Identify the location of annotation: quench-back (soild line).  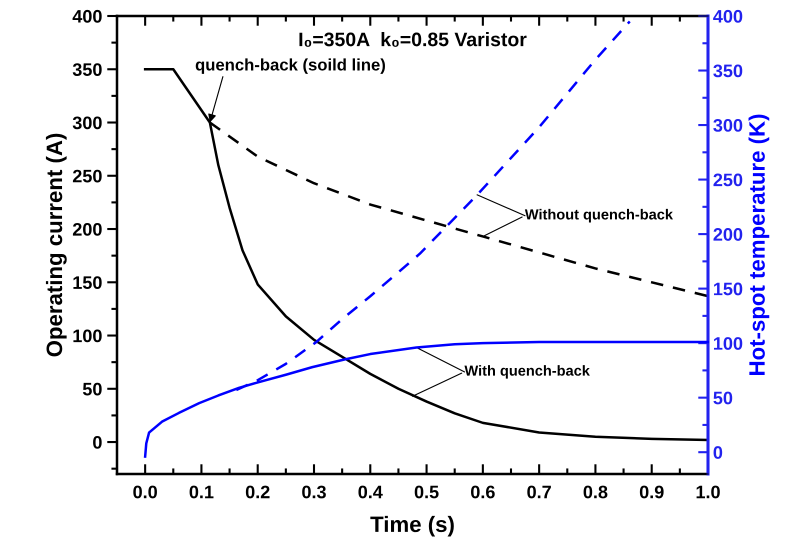
(290, 66).